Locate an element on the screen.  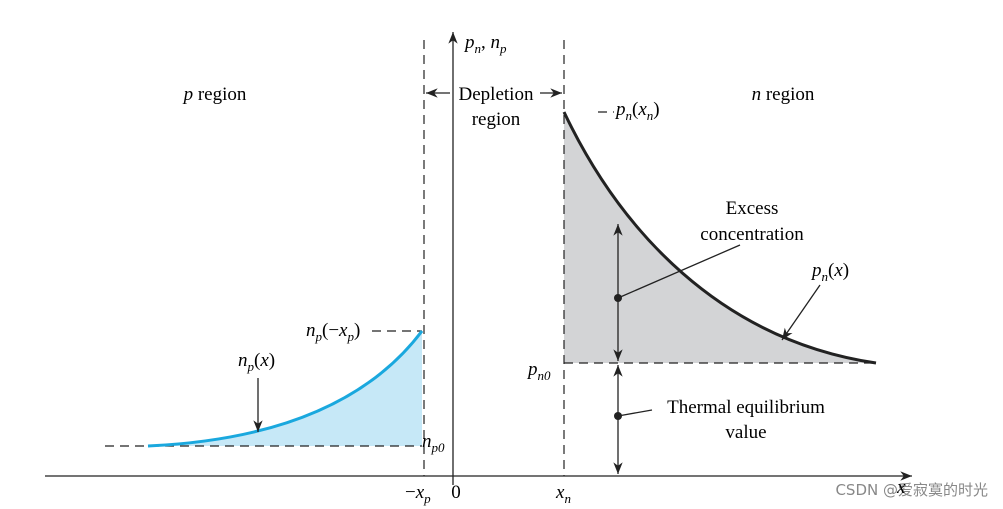
minority-area is located at coordinates (285, 388).